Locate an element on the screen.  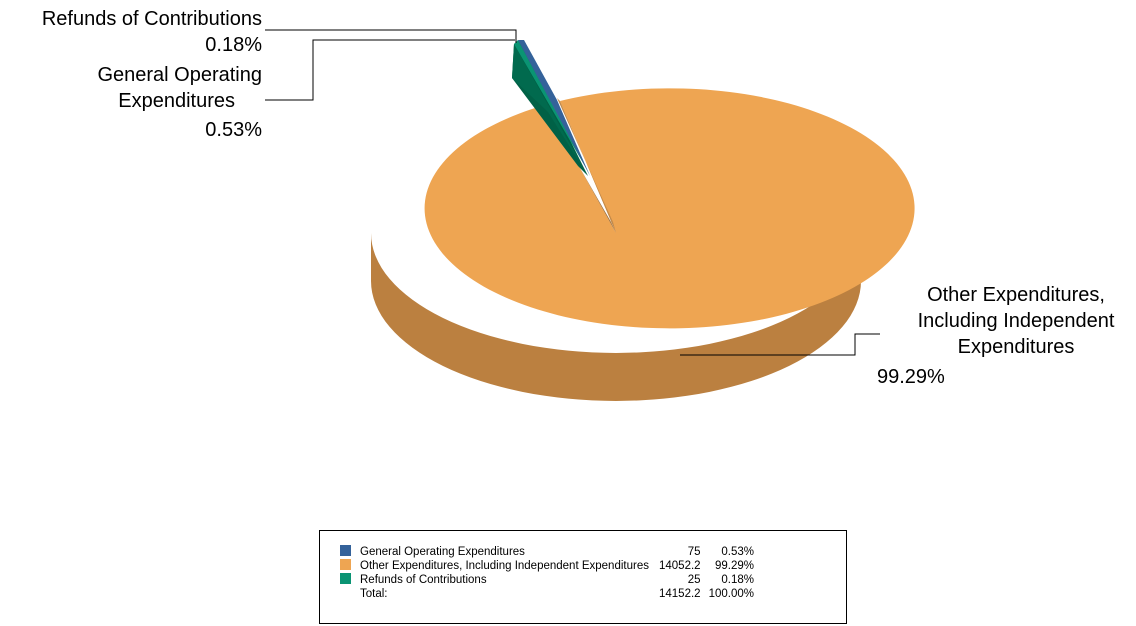
legend-label: General Operating Expenditures is located at coordinates (442, 552).